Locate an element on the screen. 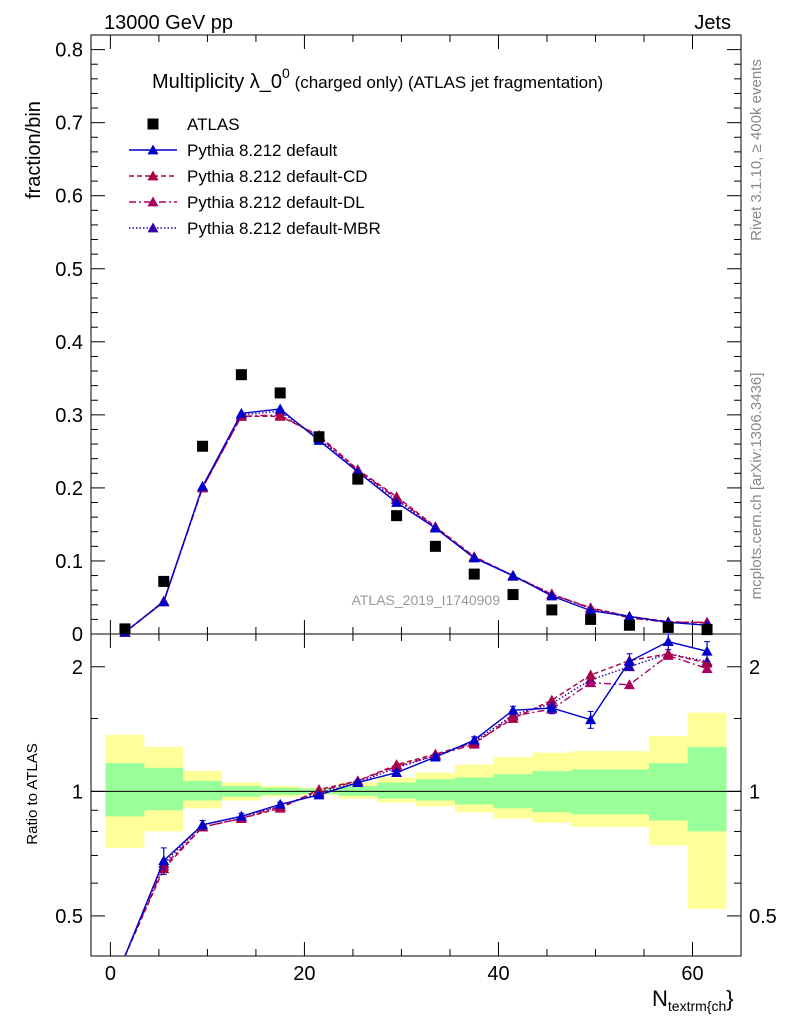  main-ytick-label-3: 0.3 is located at coordinates (69, 416).